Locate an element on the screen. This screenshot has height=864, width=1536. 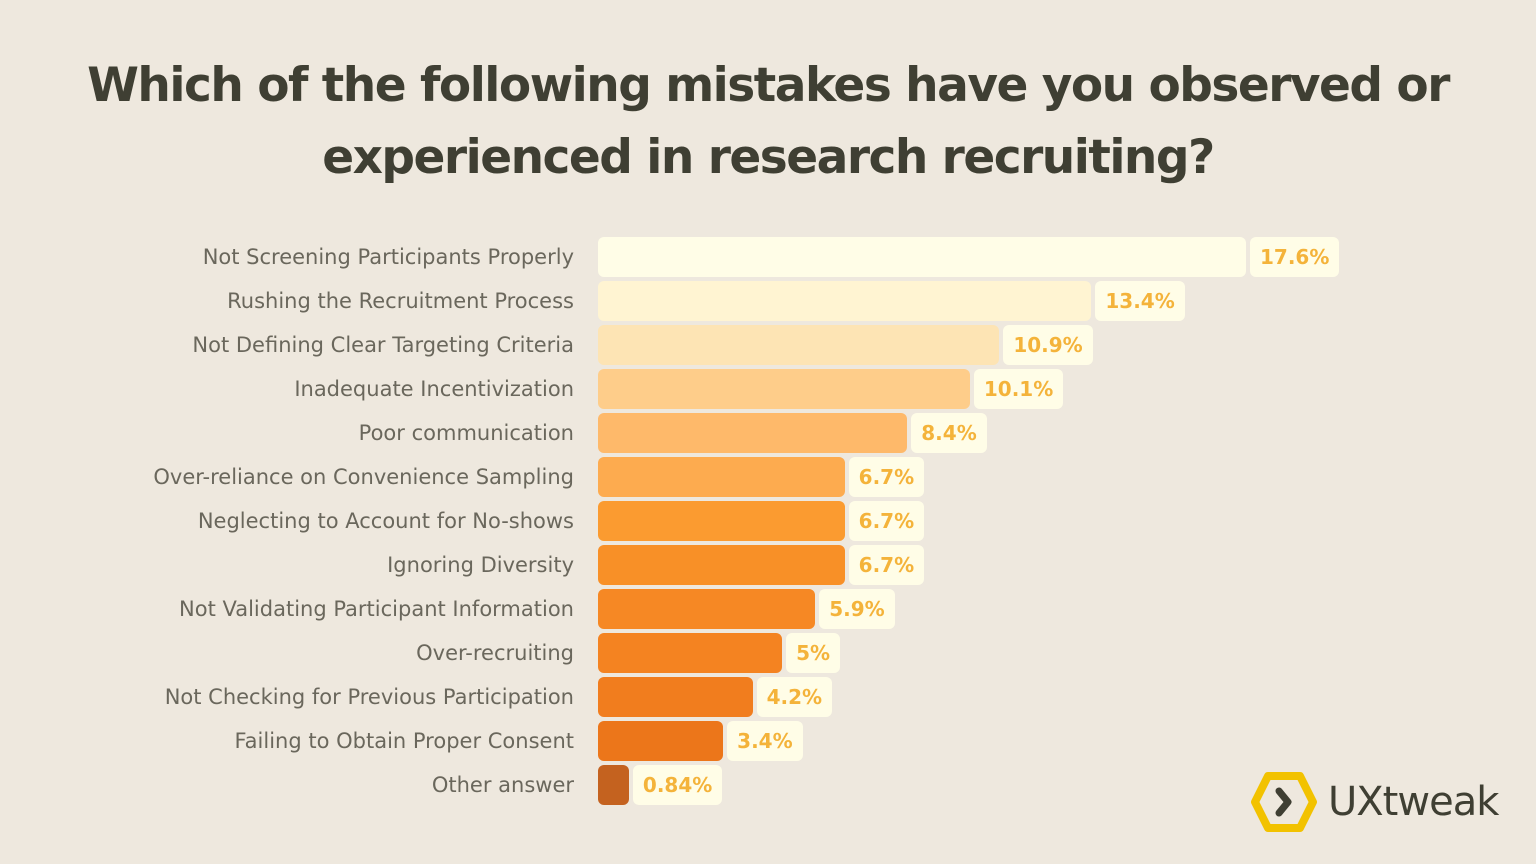
category-label: Not Checking for Previous Participation is located at coordinates (369, 697).